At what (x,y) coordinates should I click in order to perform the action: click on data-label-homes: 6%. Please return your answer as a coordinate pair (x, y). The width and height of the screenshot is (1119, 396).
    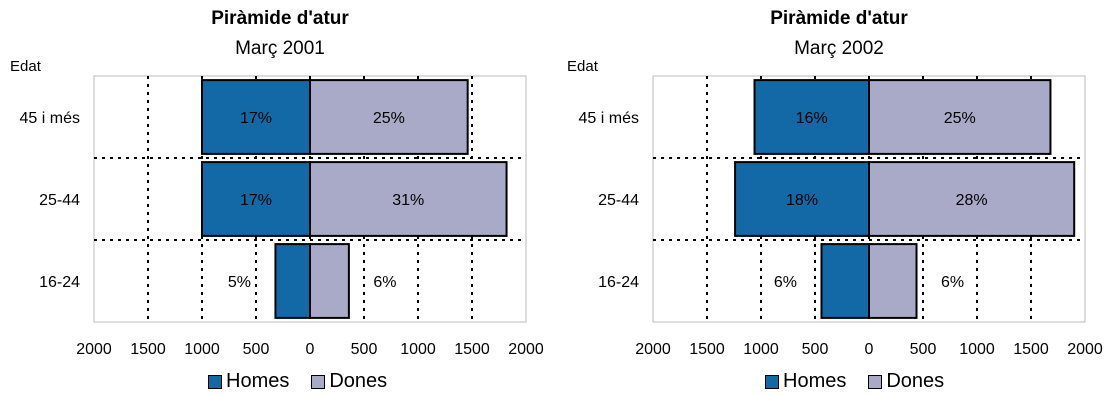
    Looking at the image, I should click on (785, 282).